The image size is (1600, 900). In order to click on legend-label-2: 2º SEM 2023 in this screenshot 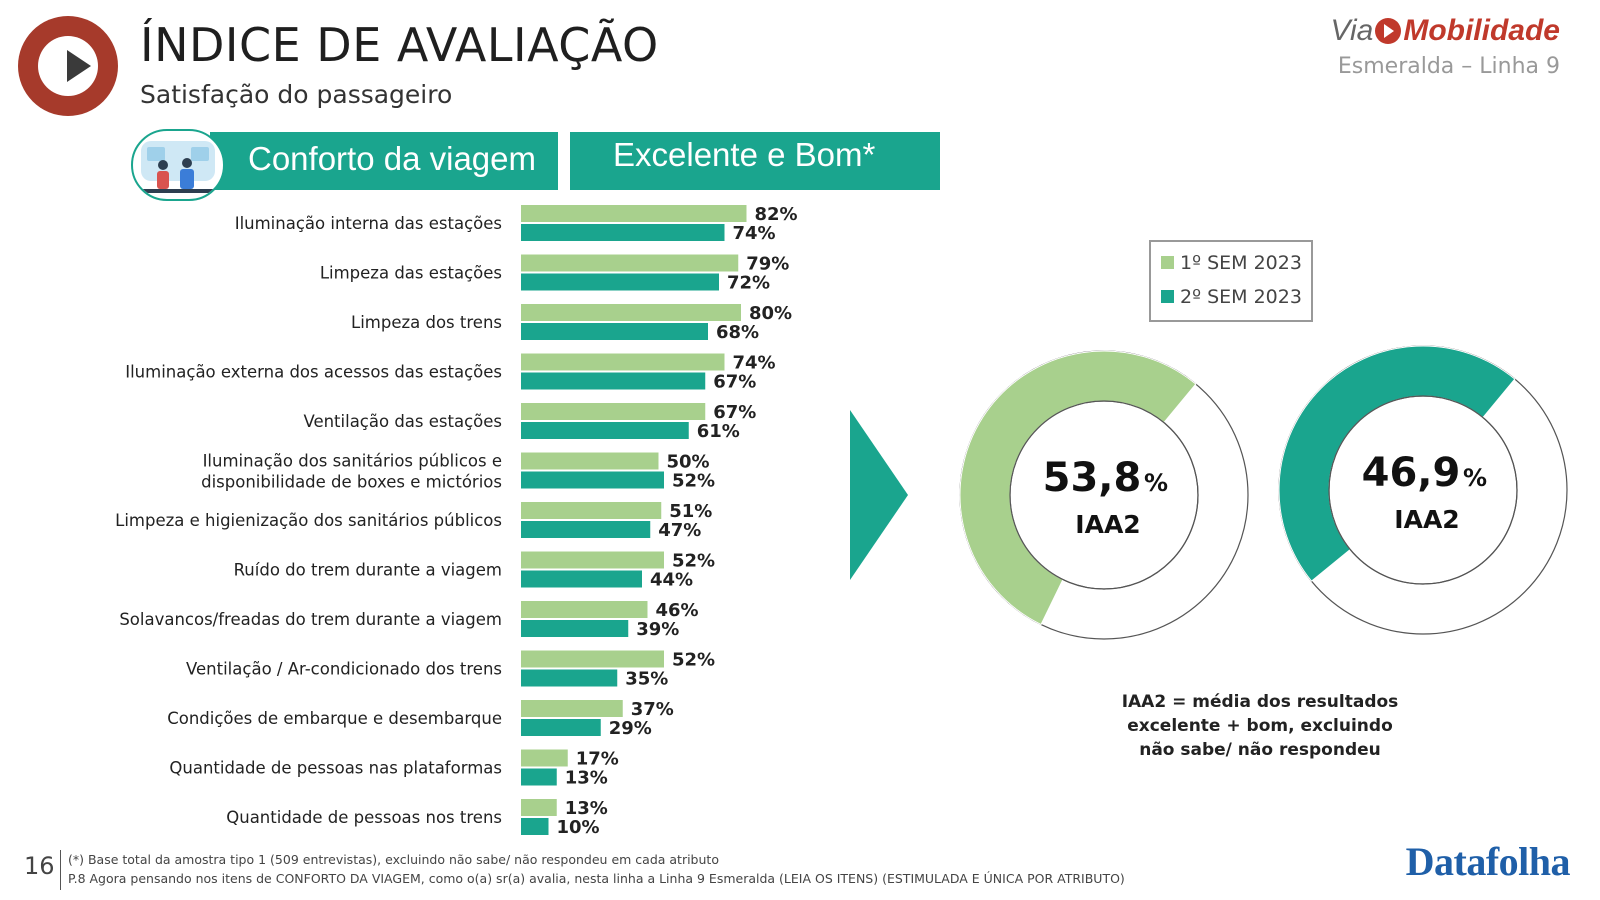, I will do `click(1241, 297)`.